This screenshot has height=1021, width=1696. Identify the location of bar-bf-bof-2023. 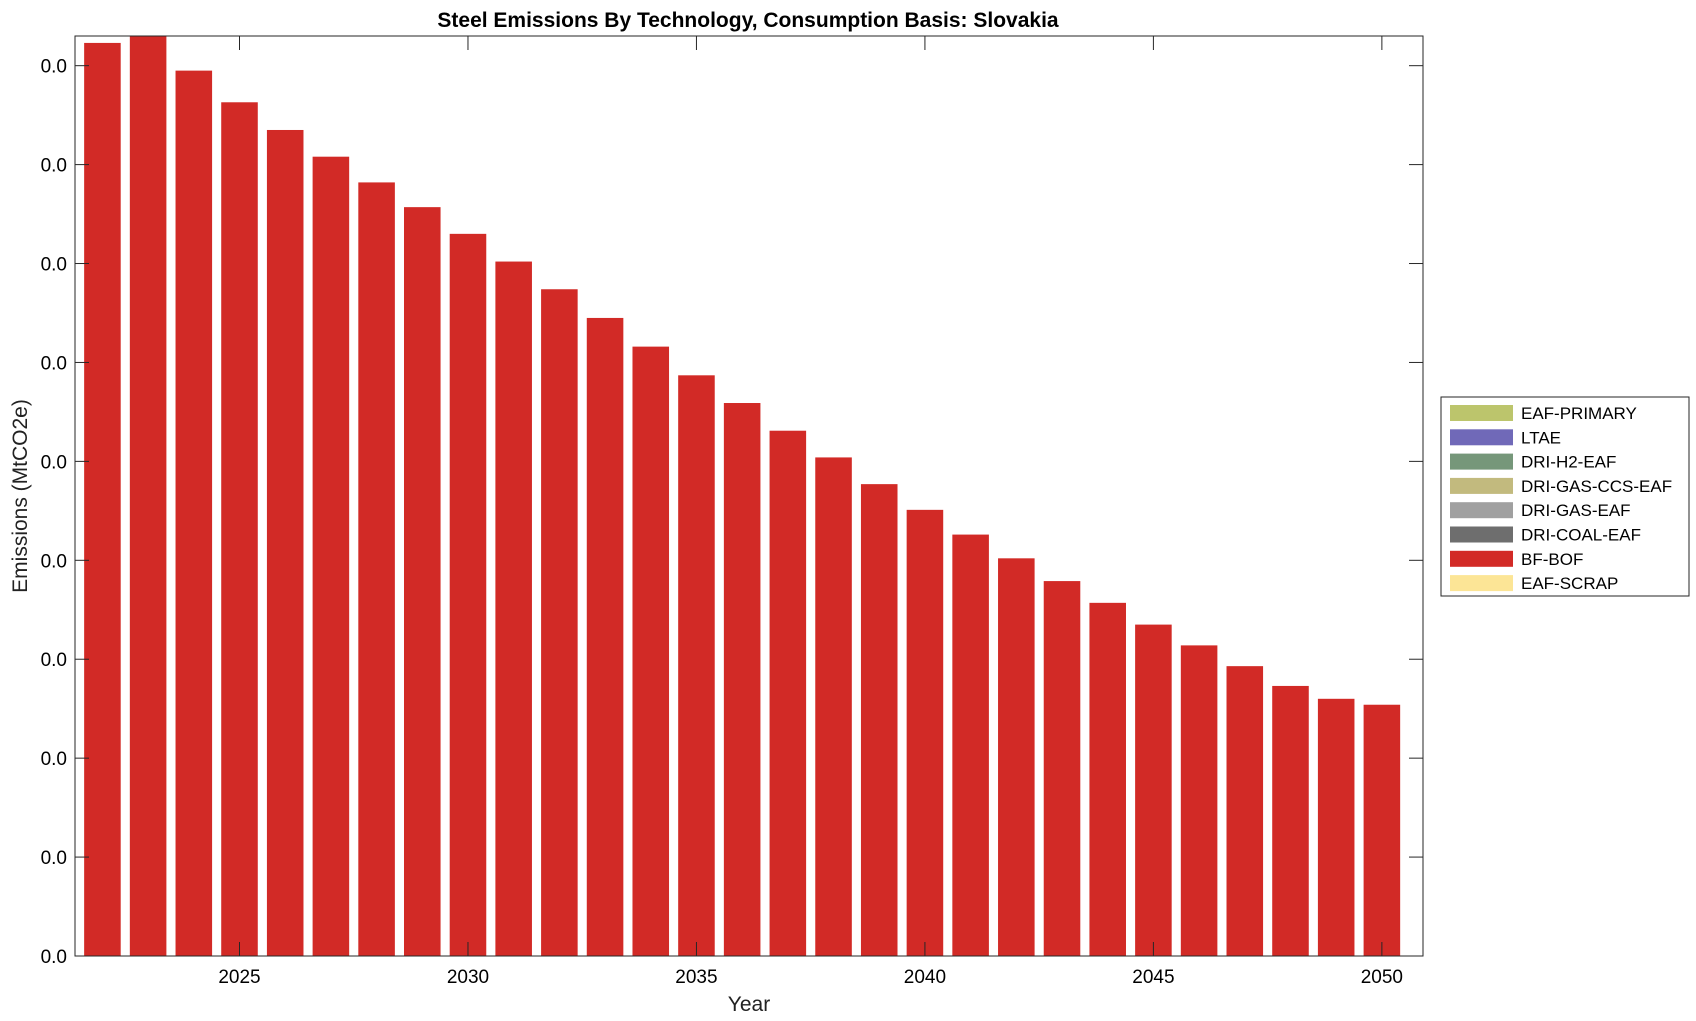
(148, 496).